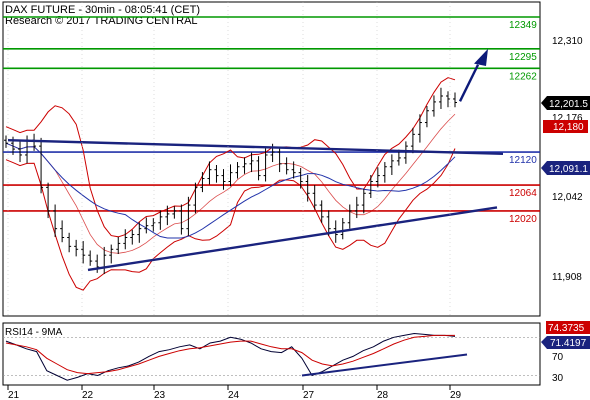 The image size is (590, 400). Describe the element at coordinates (523, 76) in the screenshot. I see `level-label: 12262` at that location.